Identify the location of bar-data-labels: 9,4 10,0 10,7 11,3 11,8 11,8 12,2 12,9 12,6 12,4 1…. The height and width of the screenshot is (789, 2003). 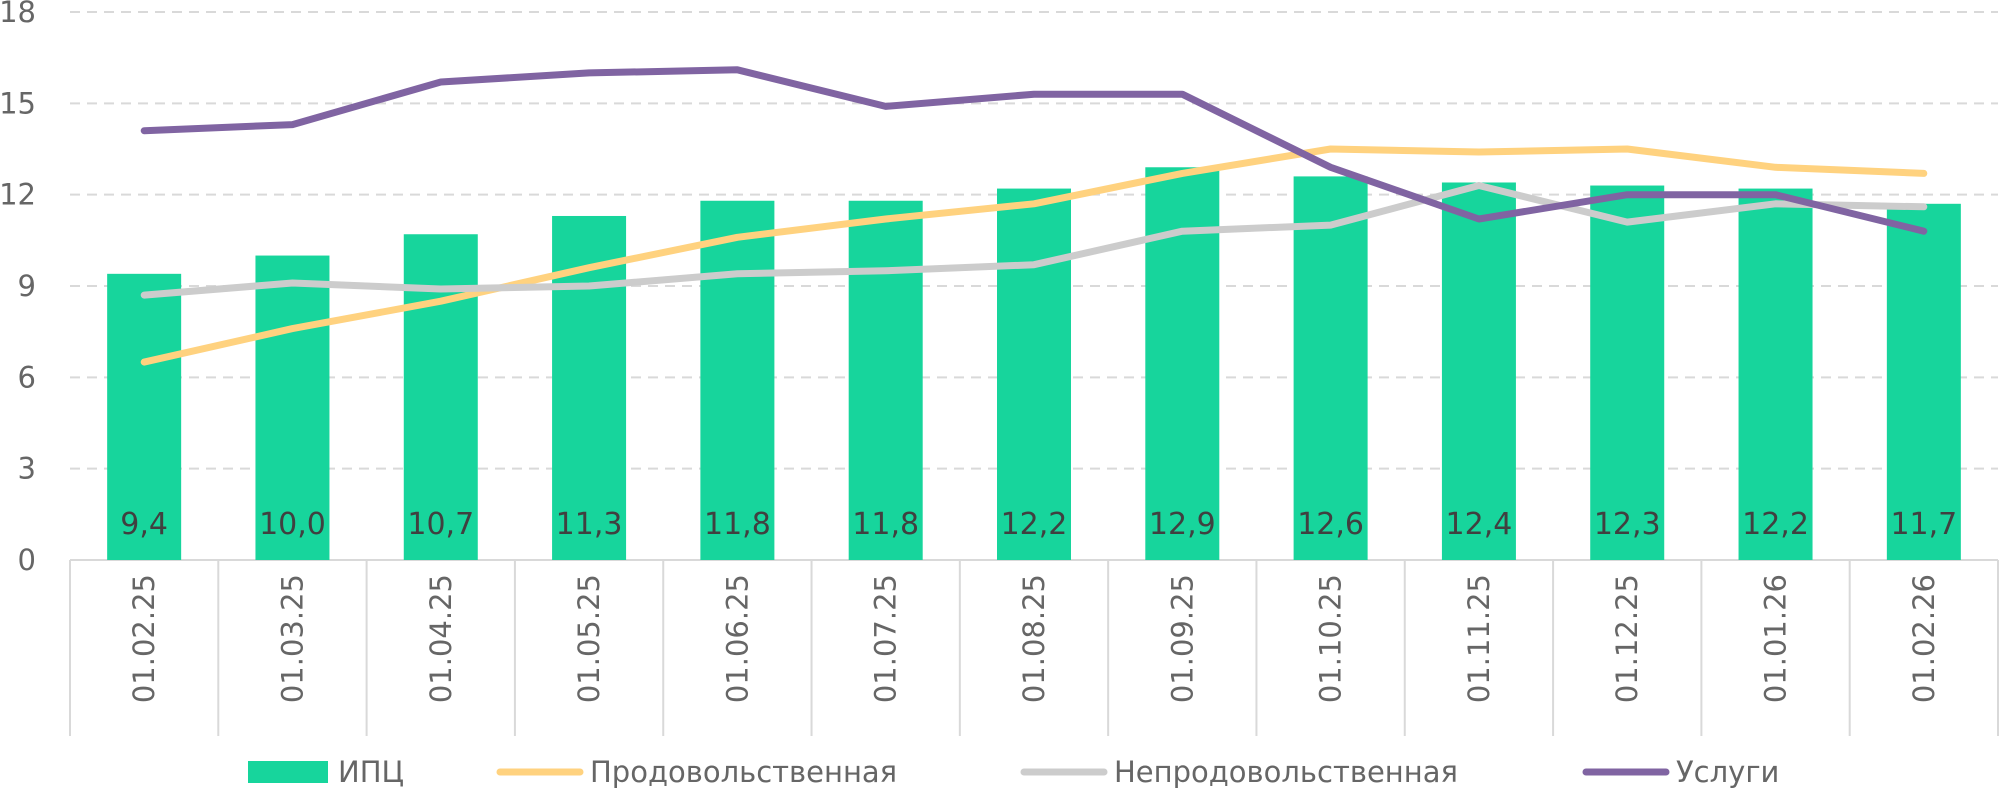
(1038, 524).